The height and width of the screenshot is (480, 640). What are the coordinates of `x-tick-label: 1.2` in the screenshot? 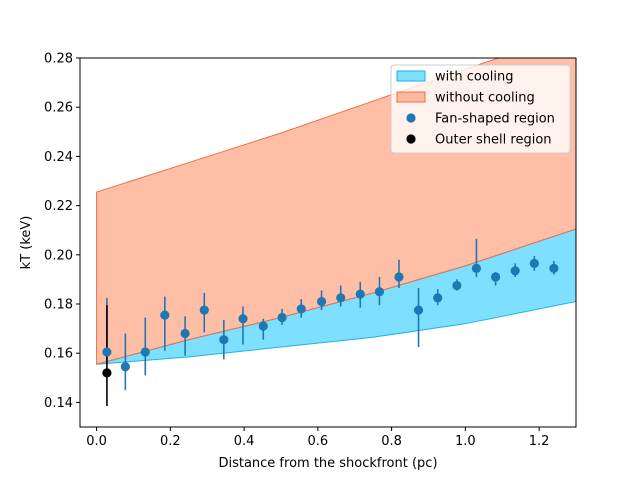 It's located at (539, 441).